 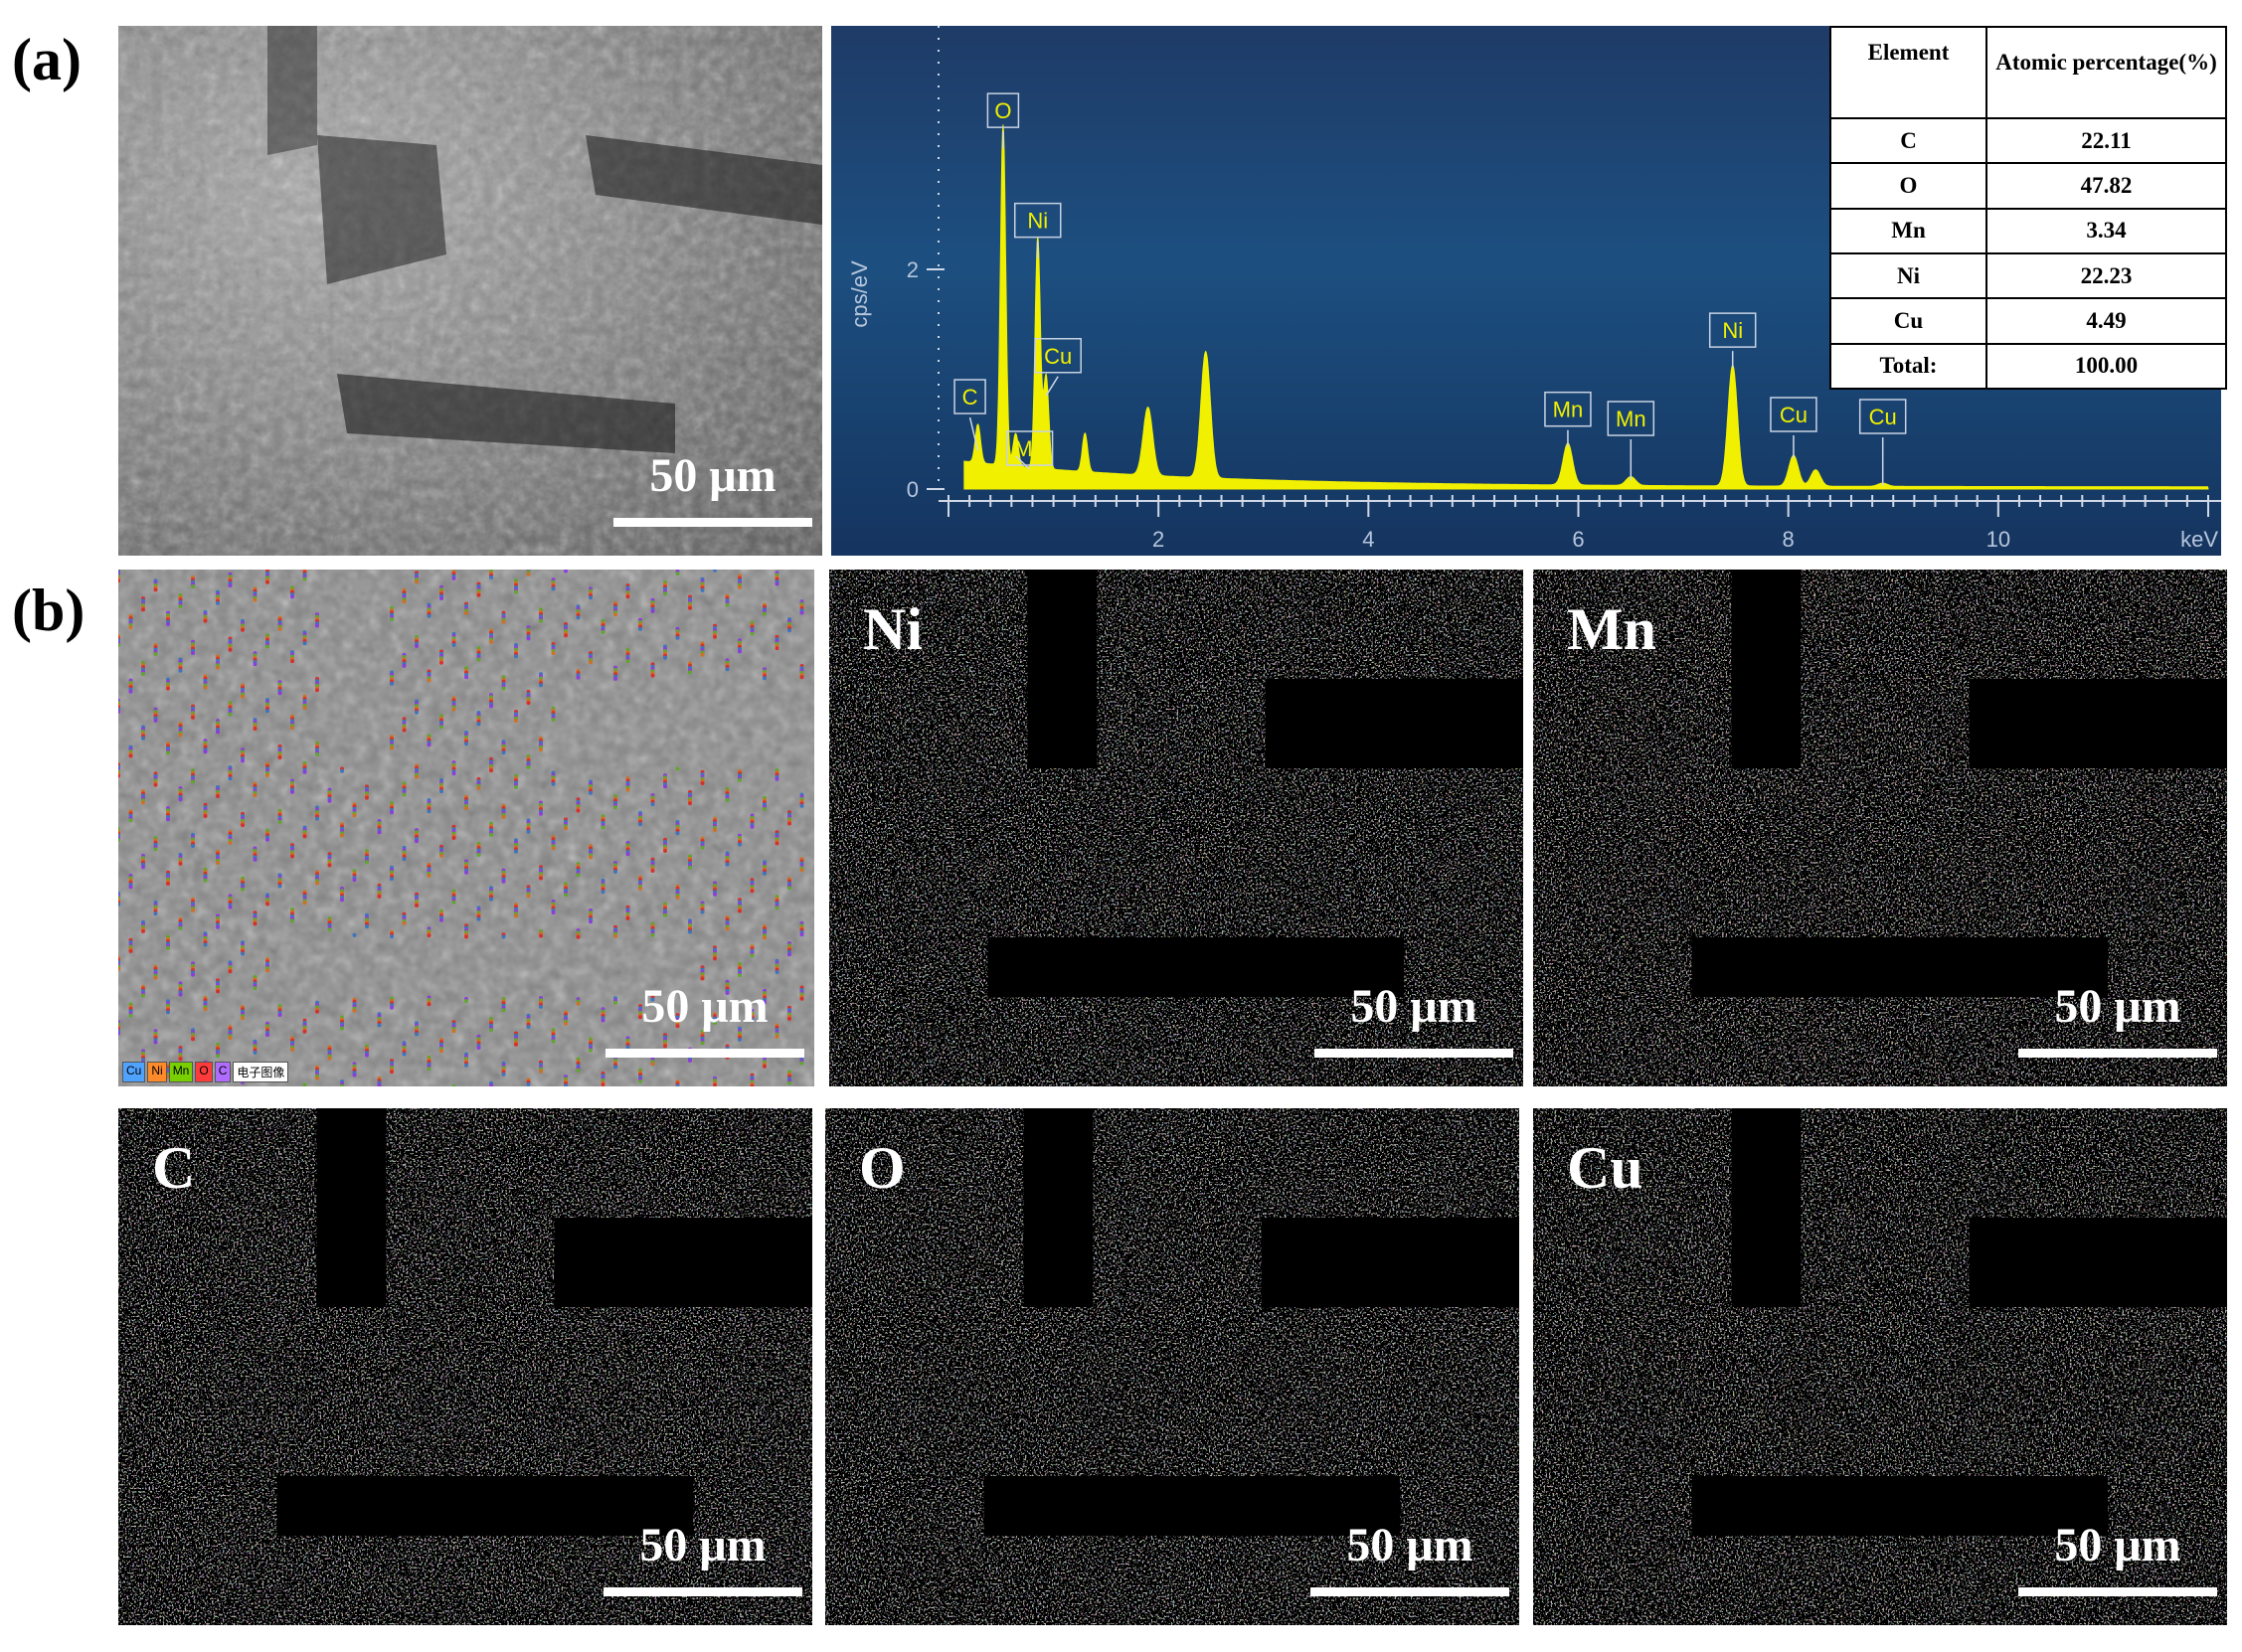 I want to click on o-map-texture, so click(x=1172, y=1366).